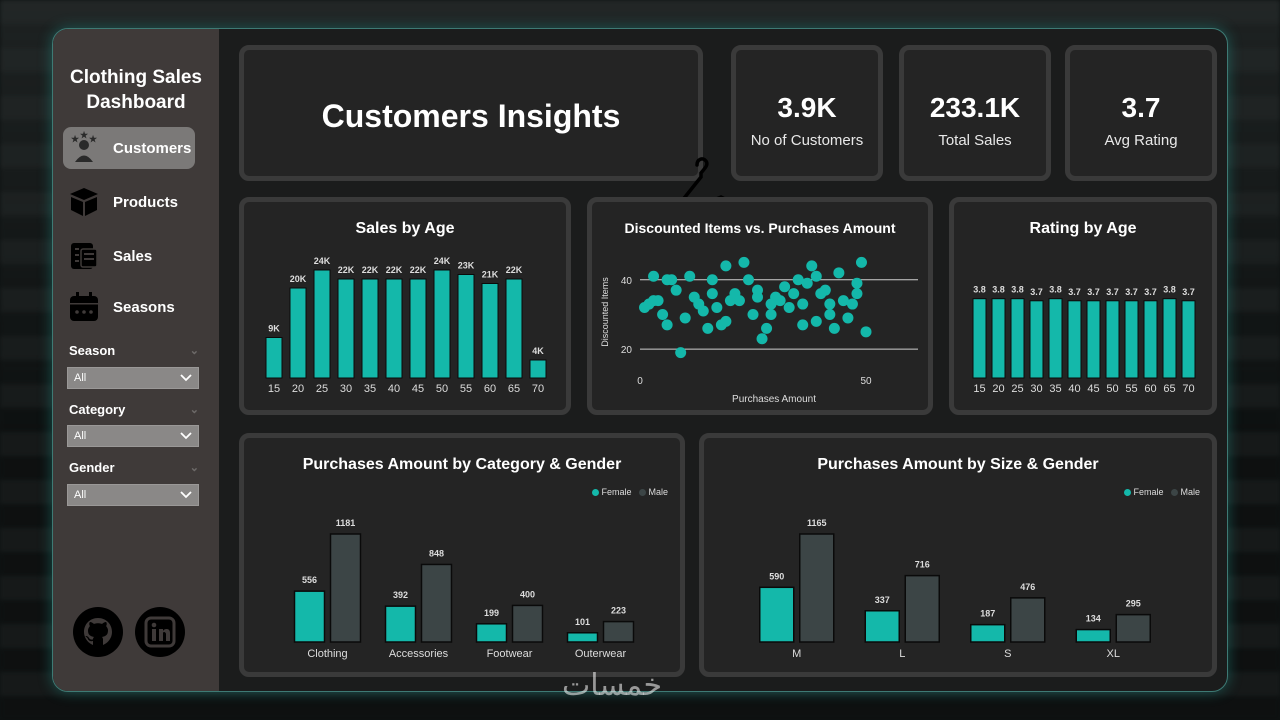 This screenshot has height=720, width=1280. What do you see at coordinates (760, 228) in the screenshot?
I see `chart-title: Discounted Items vs. Purchases Amount` at bounding box center [760, 228].